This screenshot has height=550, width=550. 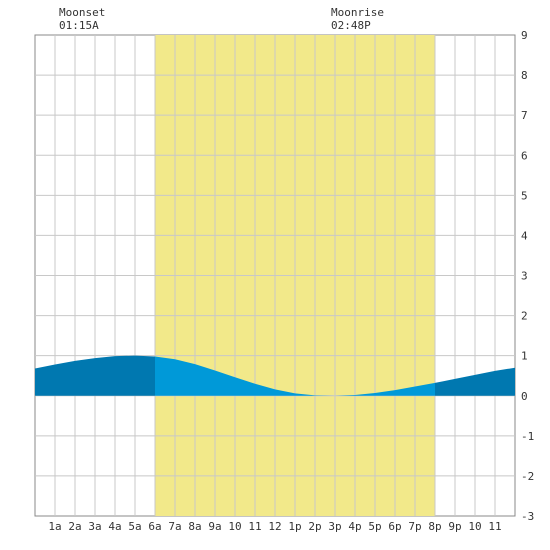 What do you see at coordinates (314, 526) in the screenshot?
I see `x-tick-label: 2p` at bounding box center [314, 526].